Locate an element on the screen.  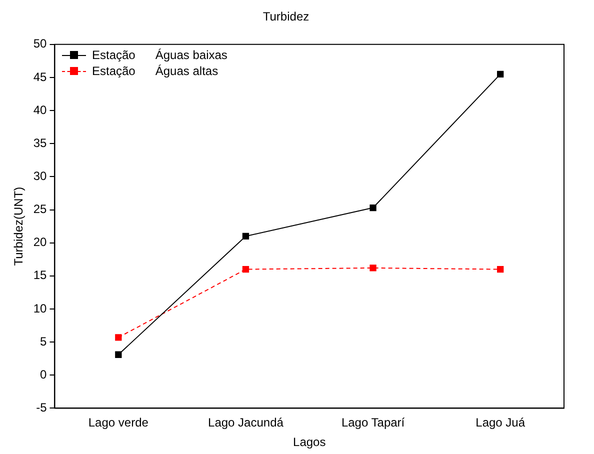
y-tick-label: 25 is located at coordinates (40, 209).